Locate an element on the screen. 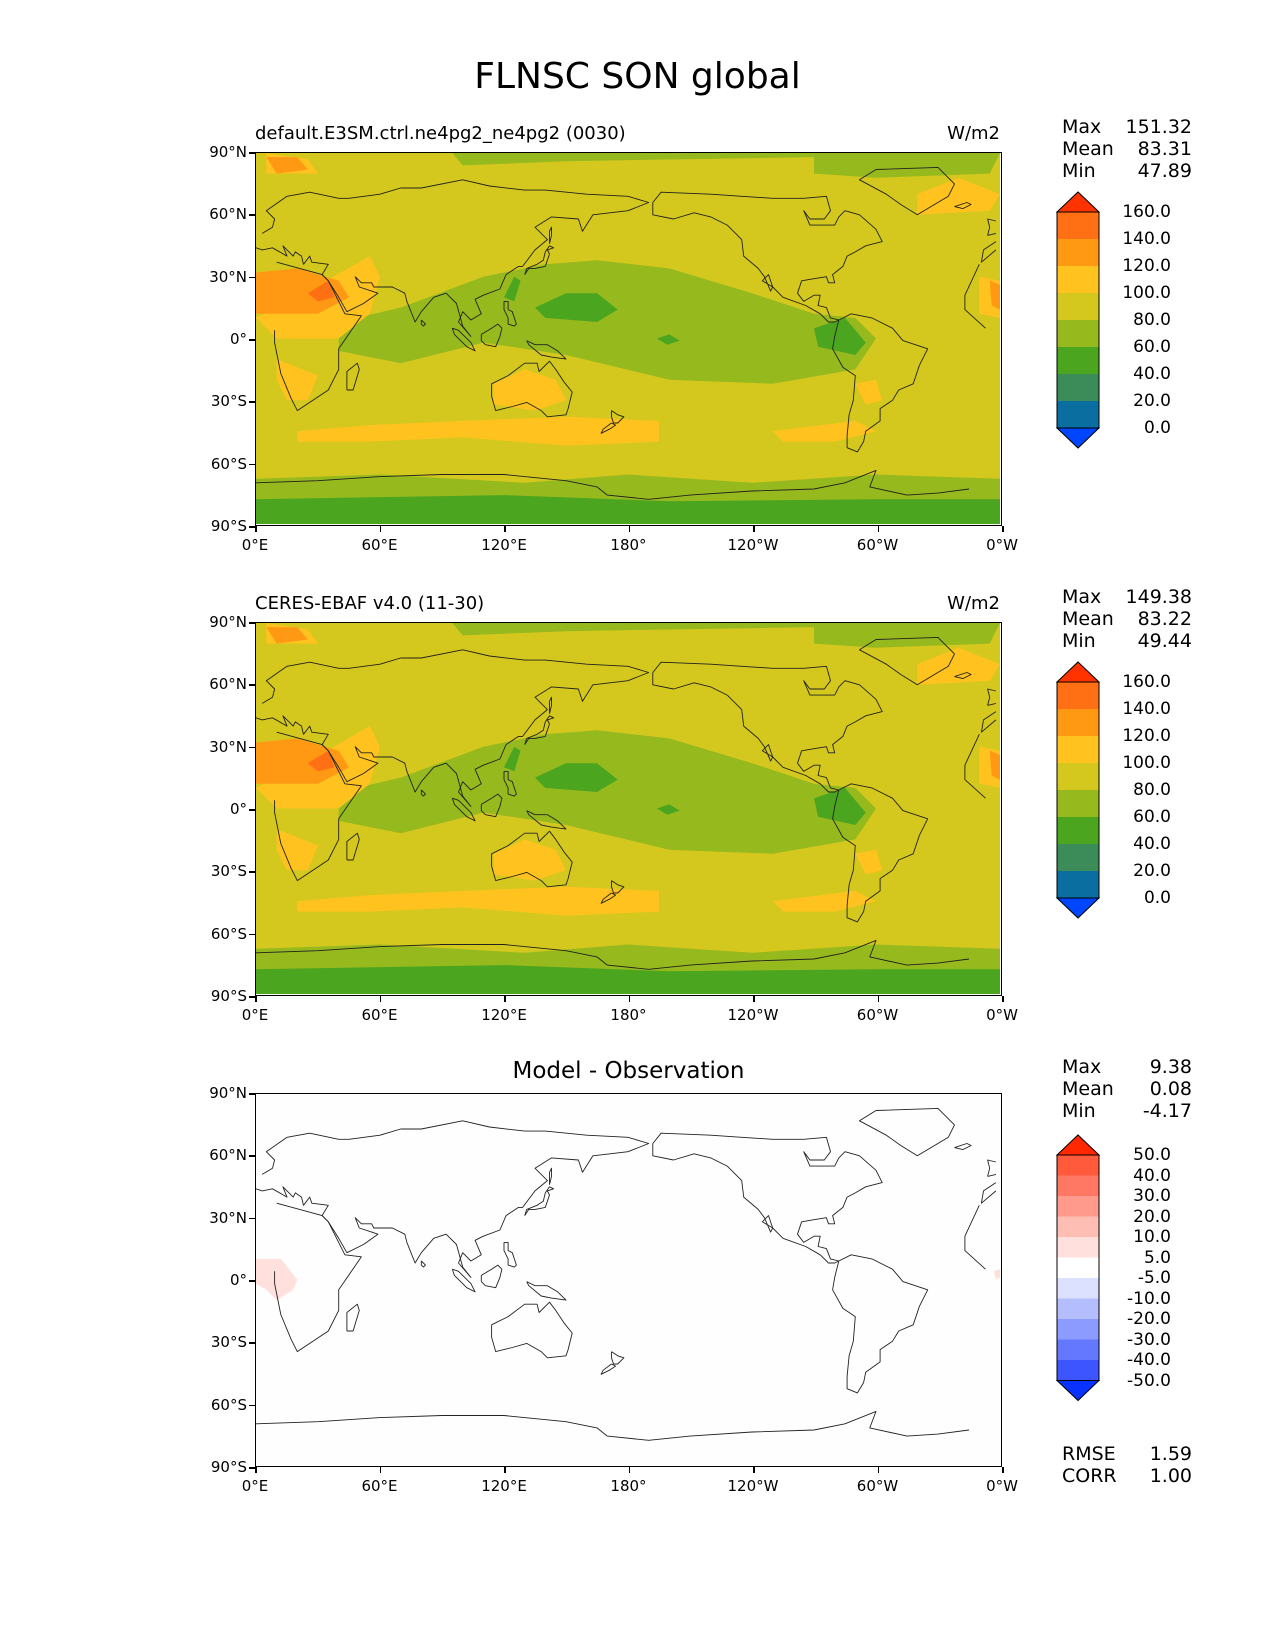  panel1-stats: Max 151.32 Mean 83.31 Min 47.89 is located at coordinates (1127, 149).